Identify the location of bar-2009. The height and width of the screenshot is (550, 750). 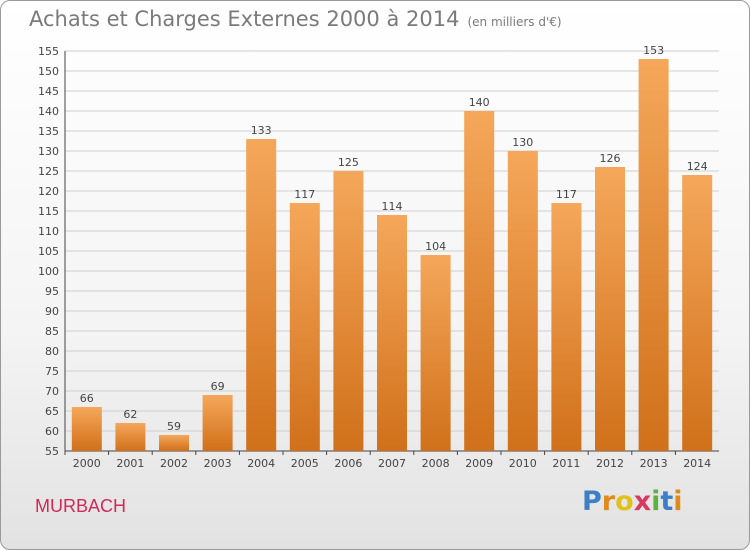
(479, 281).